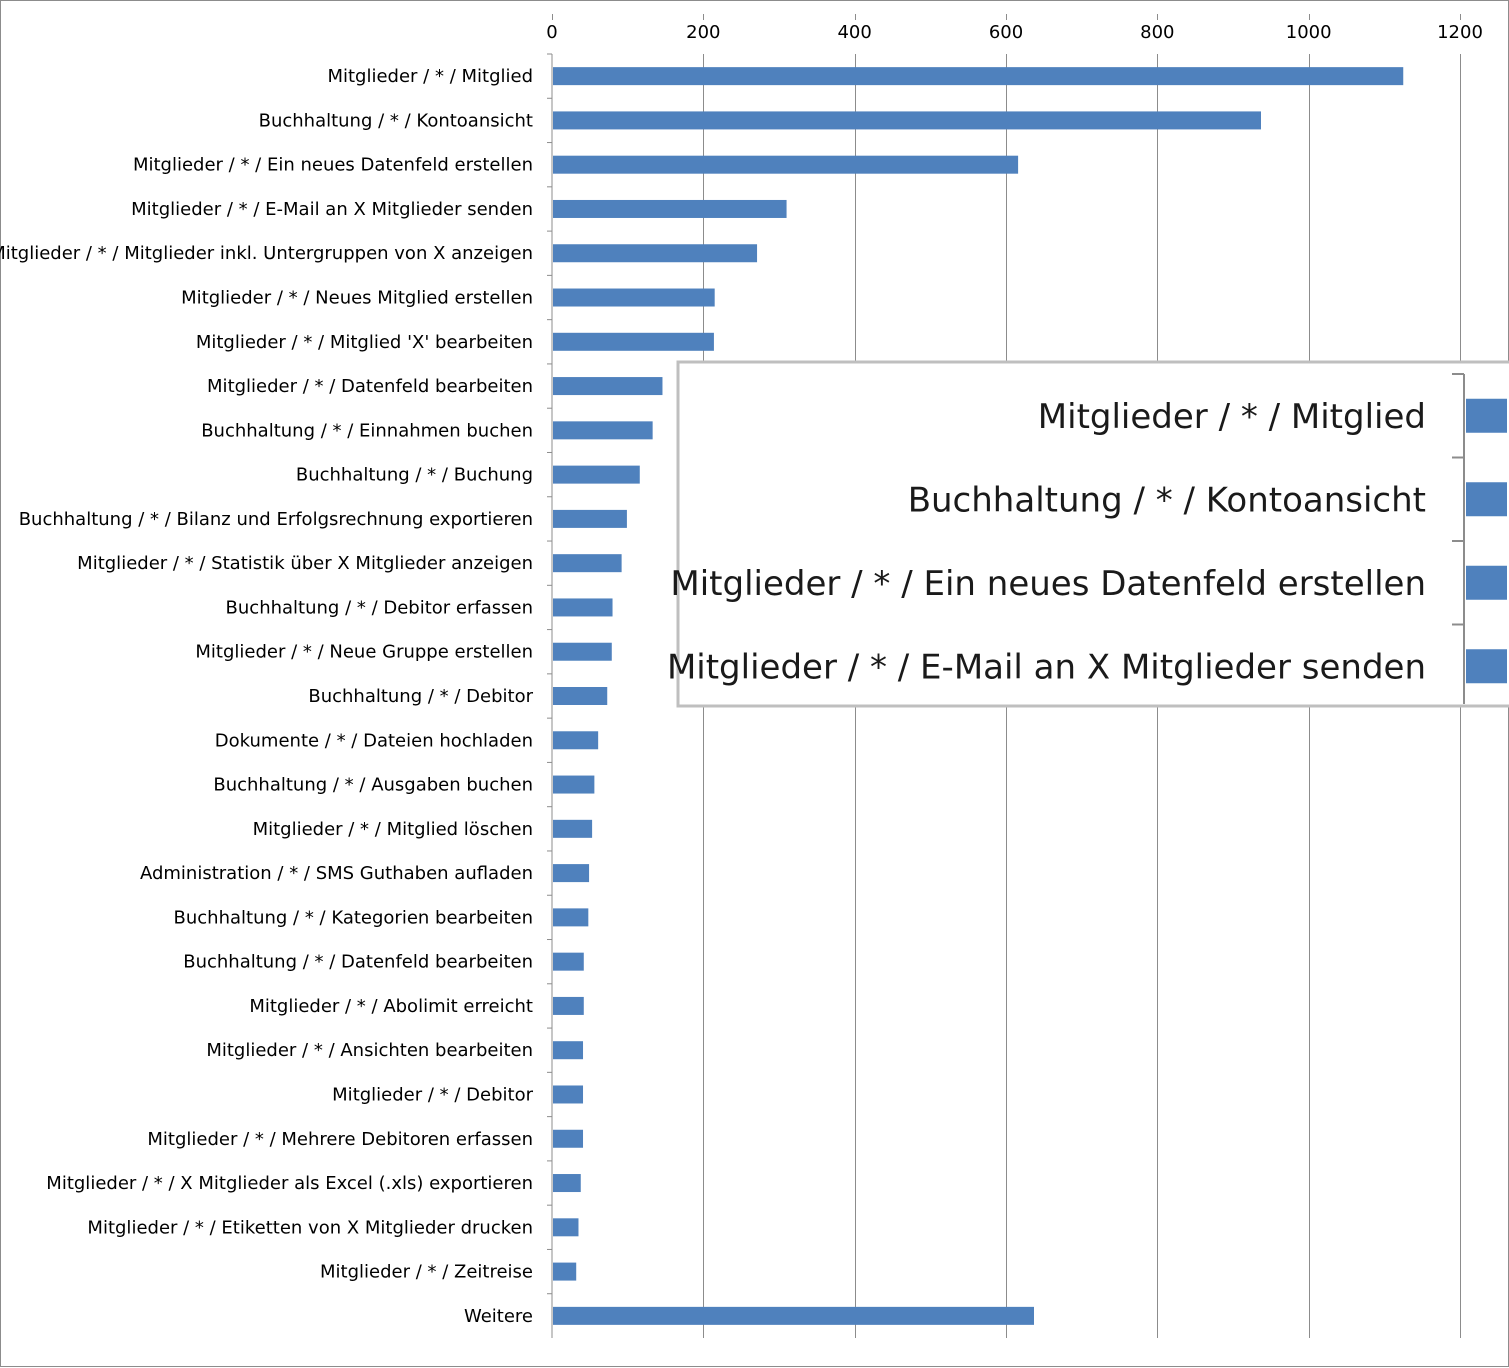 This screenshot has width=1509, height=1368. Describe the element at coordinates (420, 696) in the screenshot. I see `category-label: Buchhaltung / * / Debitor` at that location.